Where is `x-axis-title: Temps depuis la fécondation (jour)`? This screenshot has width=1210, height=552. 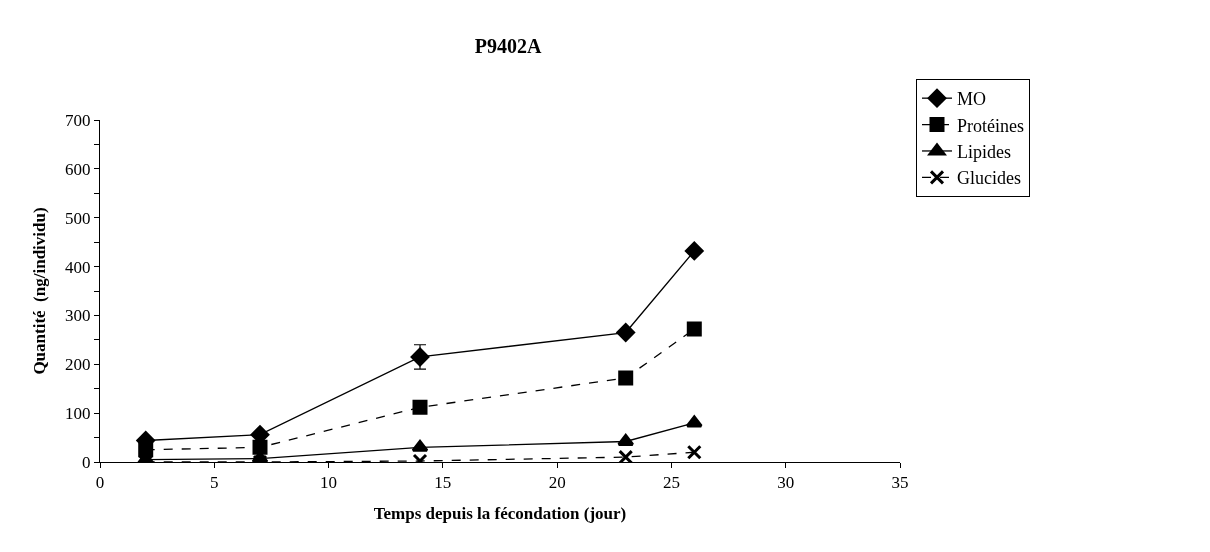
x-axis-title: Temps depuis la fécondation (jour) is located at coordinates (500, 513).